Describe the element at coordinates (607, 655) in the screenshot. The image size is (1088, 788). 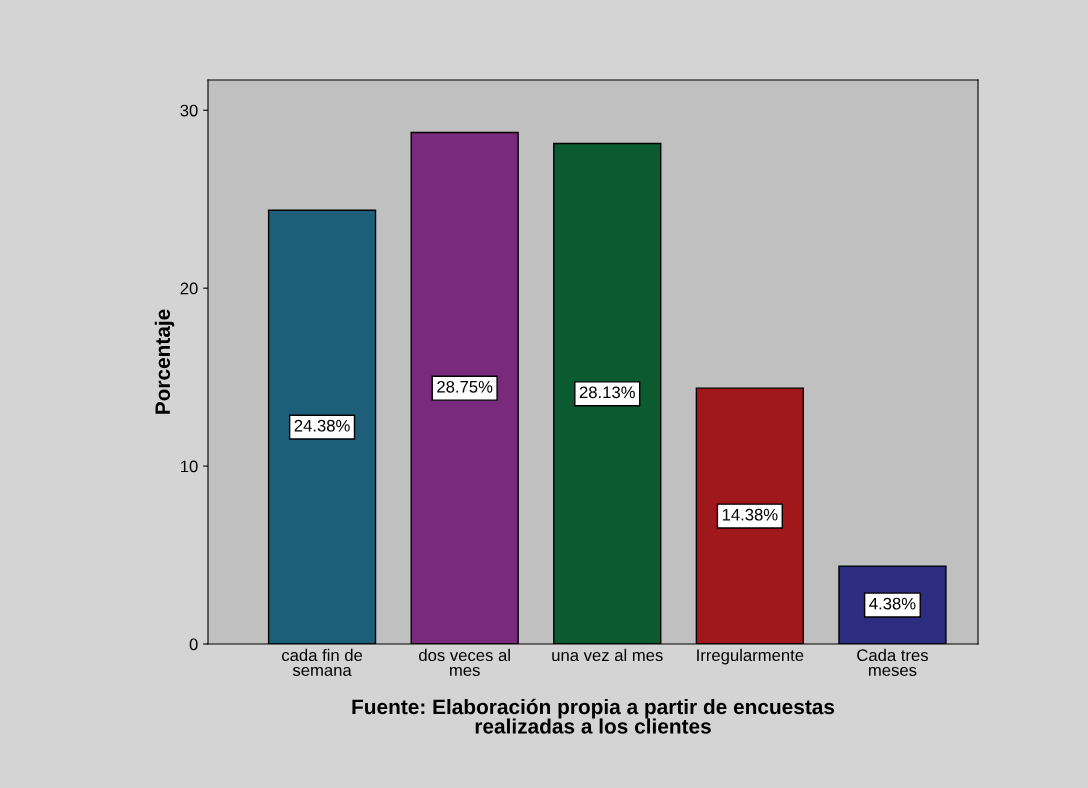
I see `x-tick-label: una vez al mes` at that location.